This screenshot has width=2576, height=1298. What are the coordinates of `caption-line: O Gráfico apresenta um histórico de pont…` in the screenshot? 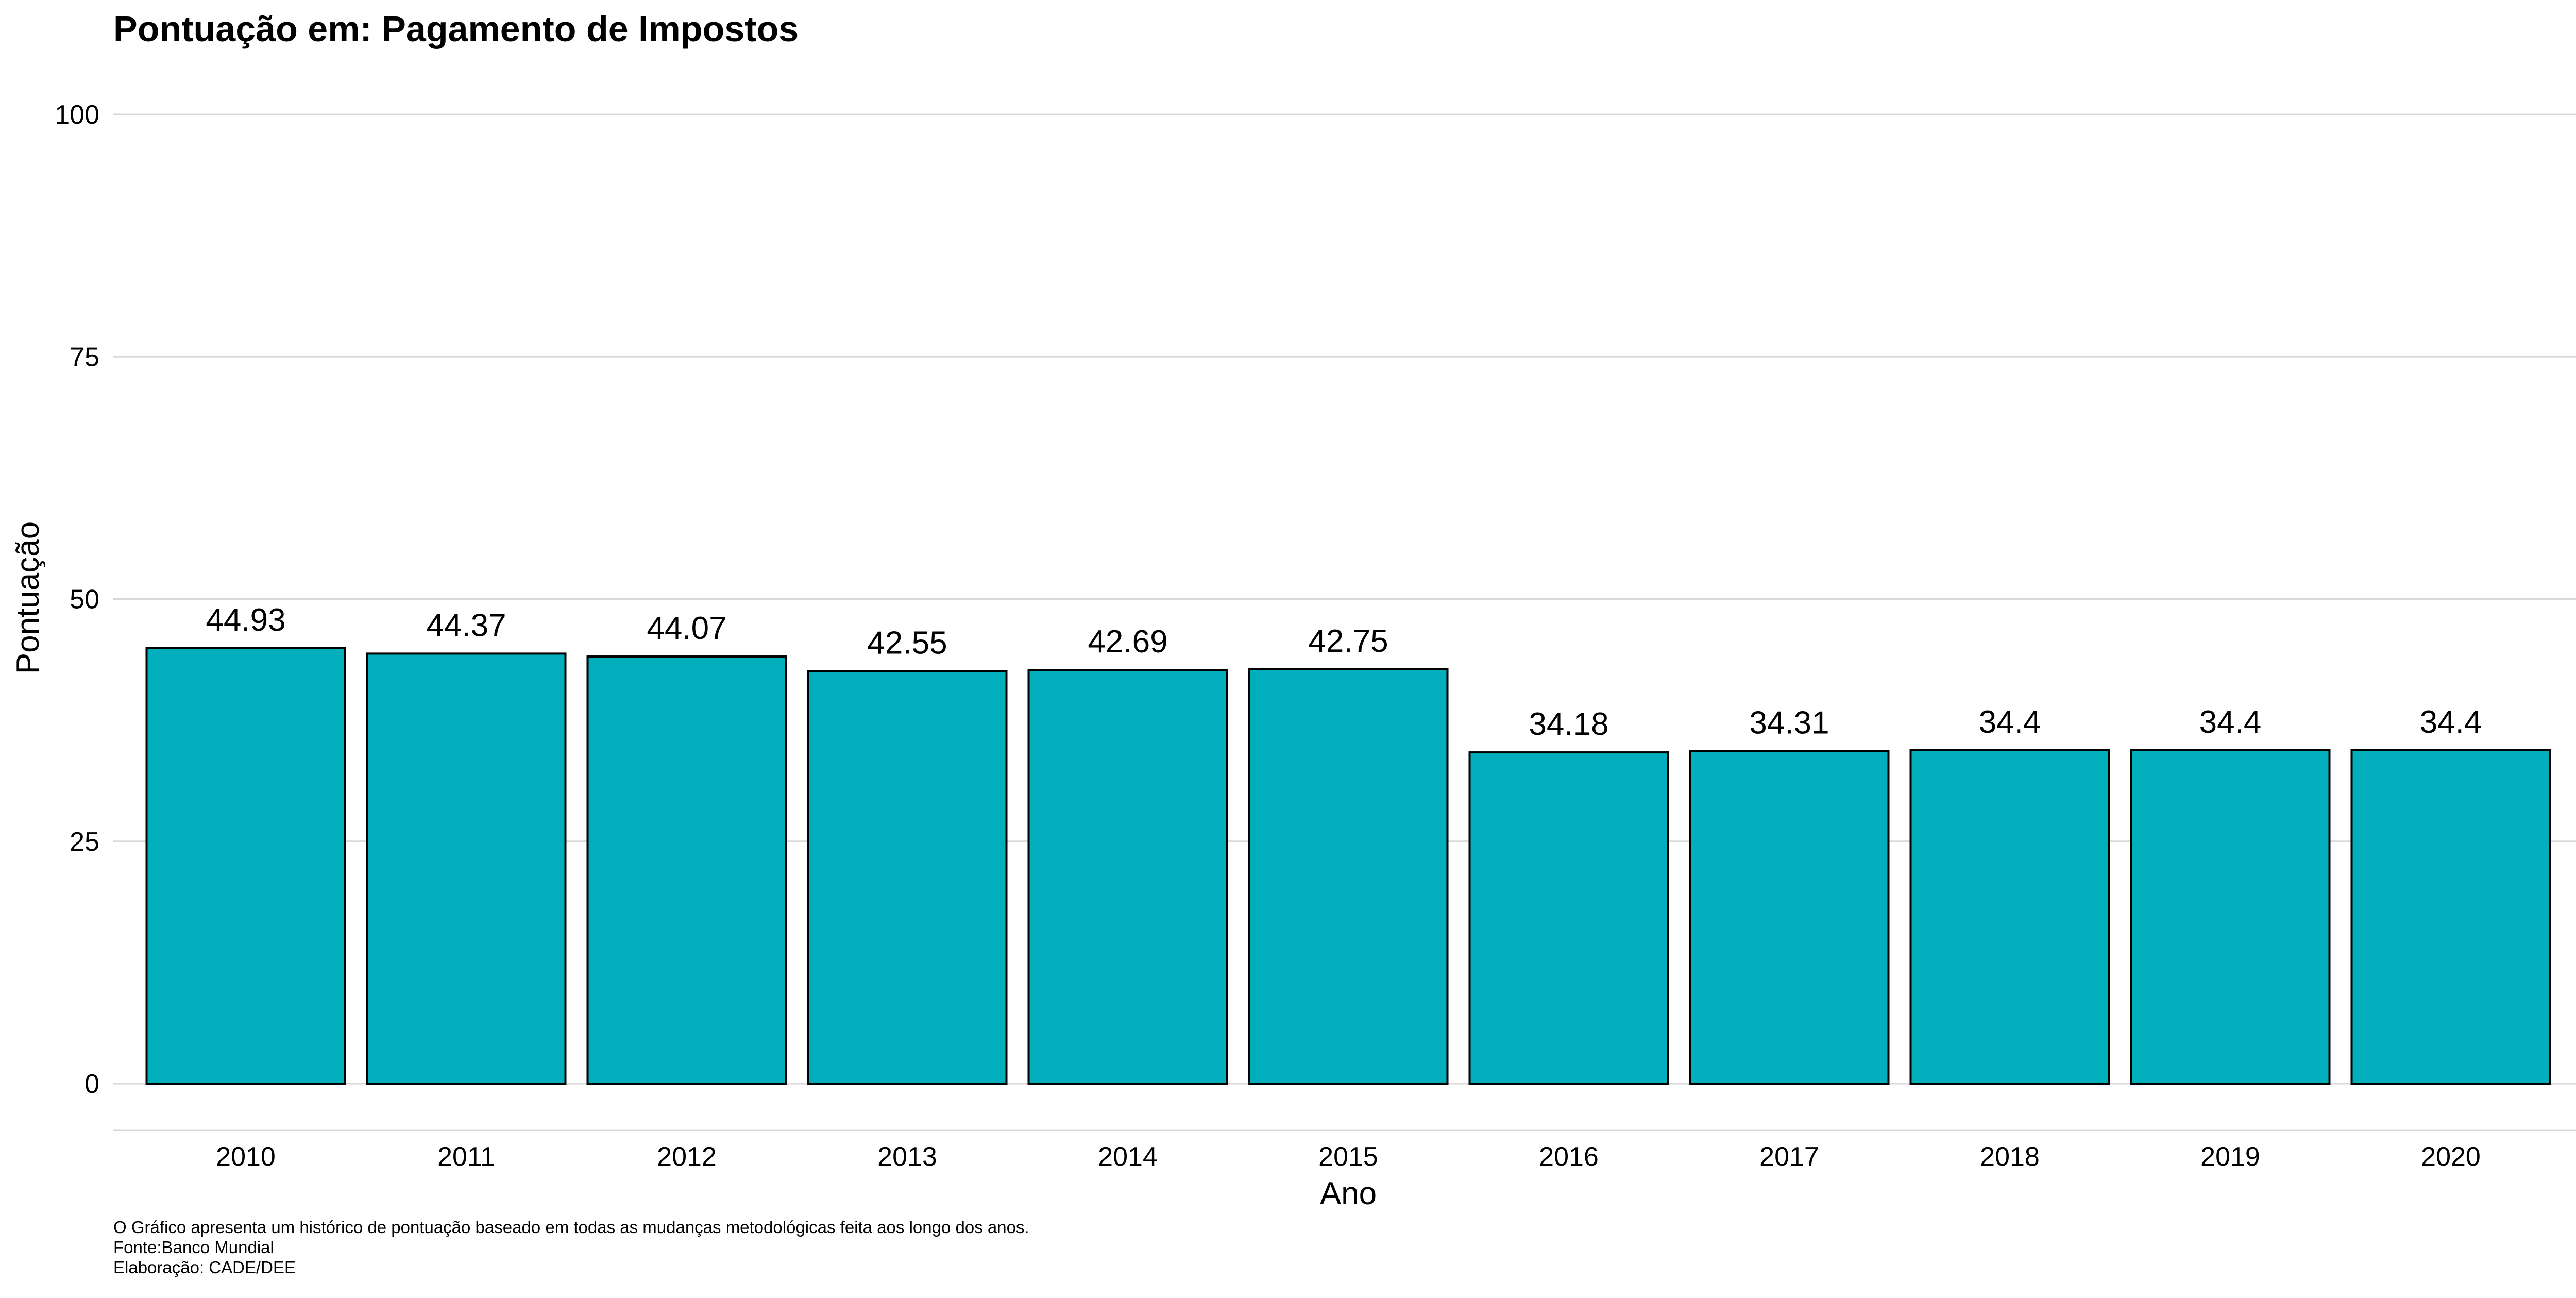 It's located at (571, 1227).